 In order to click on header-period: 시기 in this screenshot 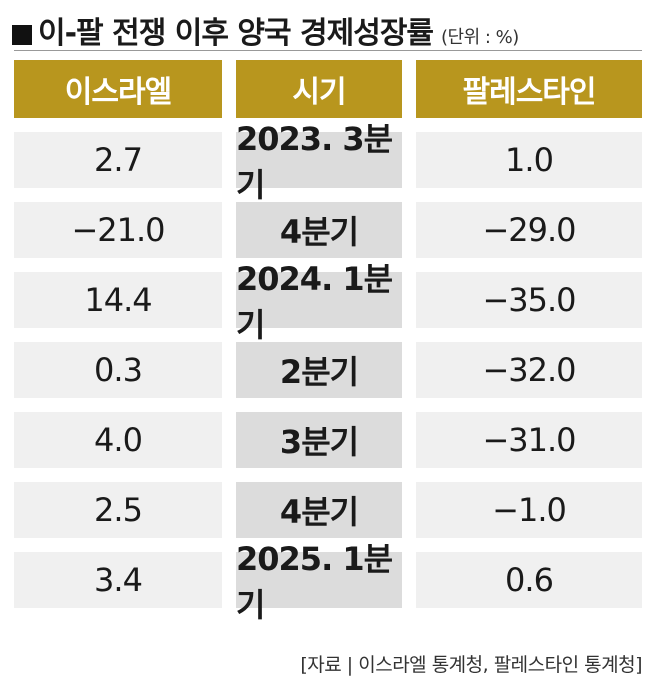, I will do `click(319, 89)`.